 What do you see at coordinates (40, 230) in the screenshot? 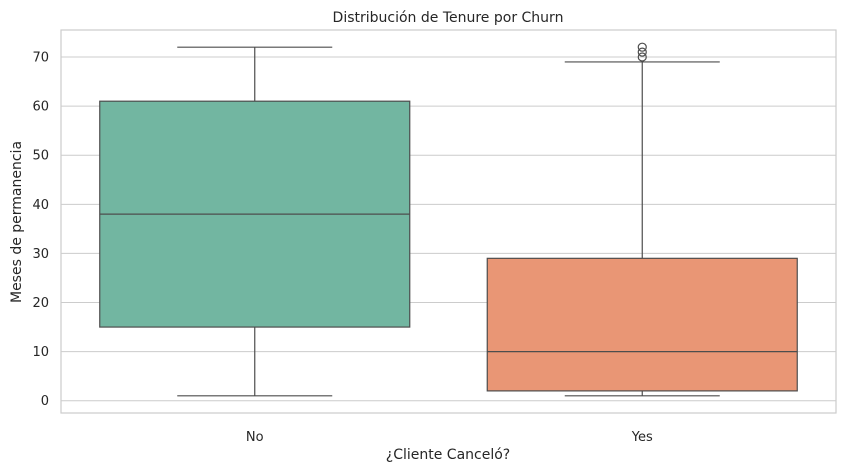
I see `y-tick-labels: 0 10 20 30 40 50 60 70` at bounding box center [40, 230].